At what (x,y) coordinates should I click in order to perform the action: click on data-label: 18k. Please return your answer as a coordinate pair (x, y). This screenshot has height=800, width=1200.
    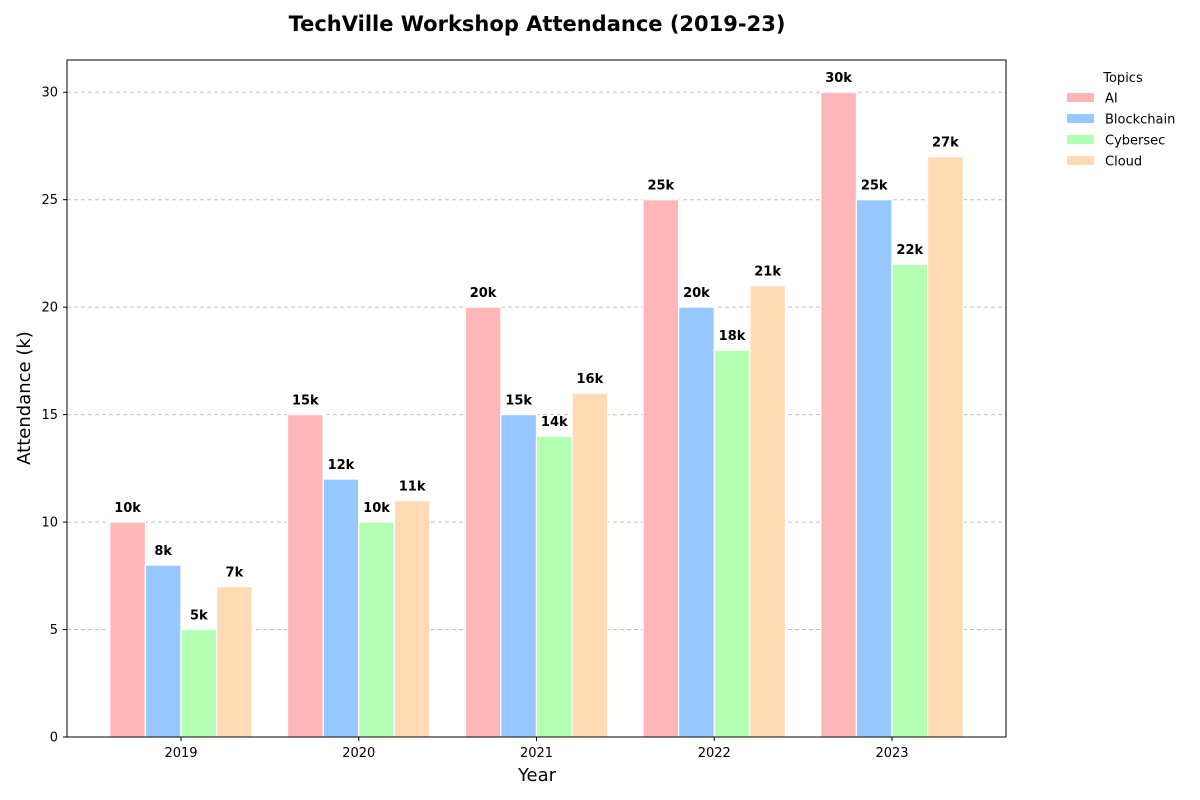
    Looking at the image, I should click on (732, 336).